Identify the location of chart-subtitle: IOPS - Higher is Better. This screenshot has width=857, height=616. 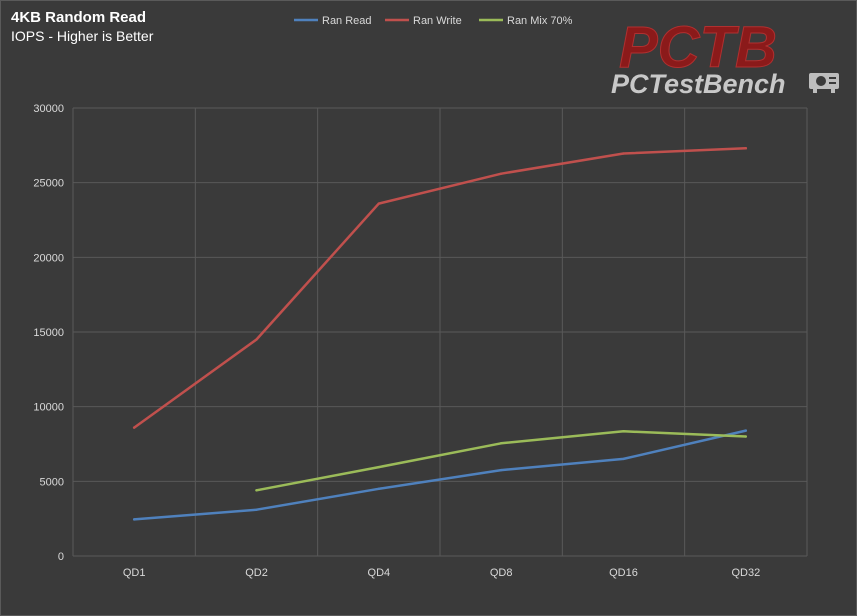
(82, 36).